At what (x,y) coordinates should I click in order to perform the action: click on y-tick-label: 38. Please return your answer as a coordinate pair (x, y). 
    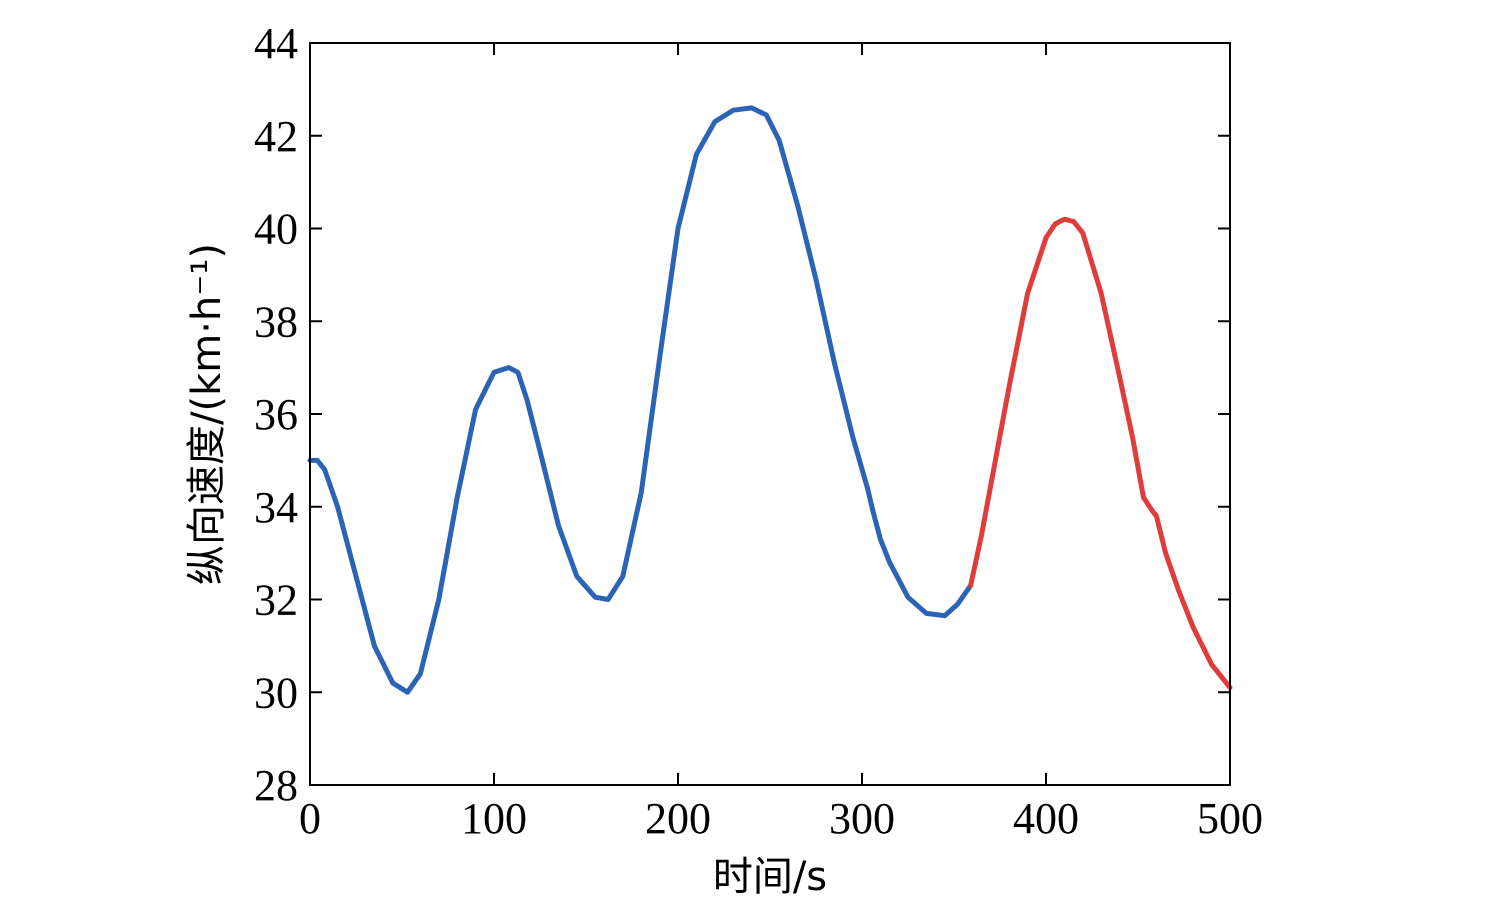
    Looking at the image, I should click on (276, 321).